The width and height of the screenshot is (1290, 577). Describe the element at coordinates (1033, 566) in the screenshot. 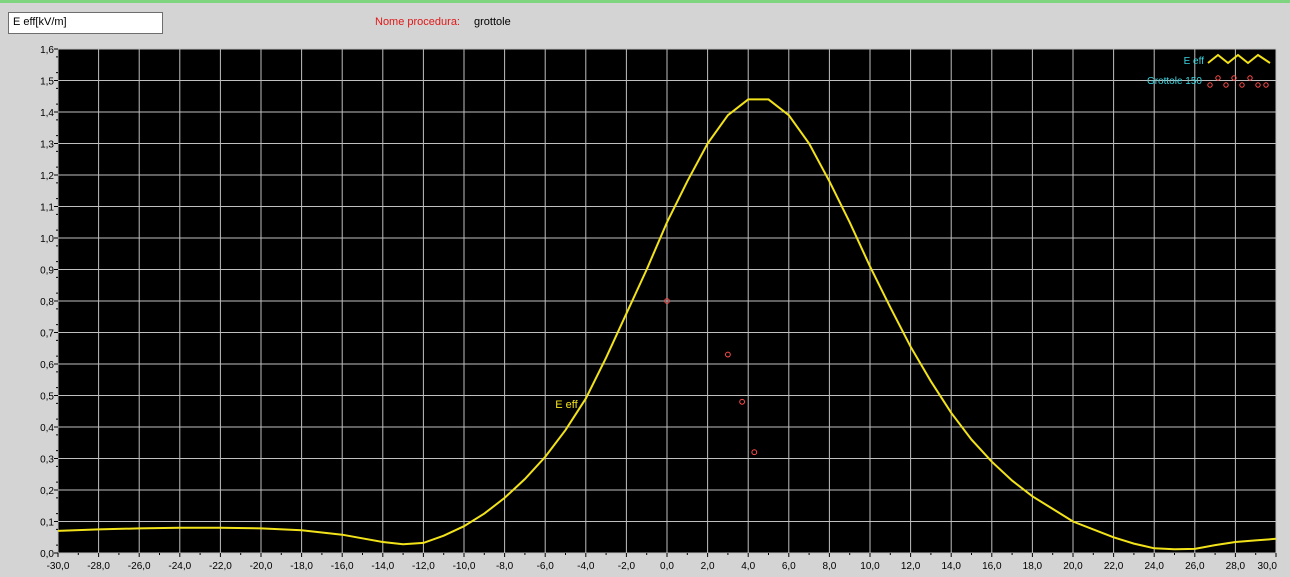

I see `x-tick-label: 18,0` at that location.